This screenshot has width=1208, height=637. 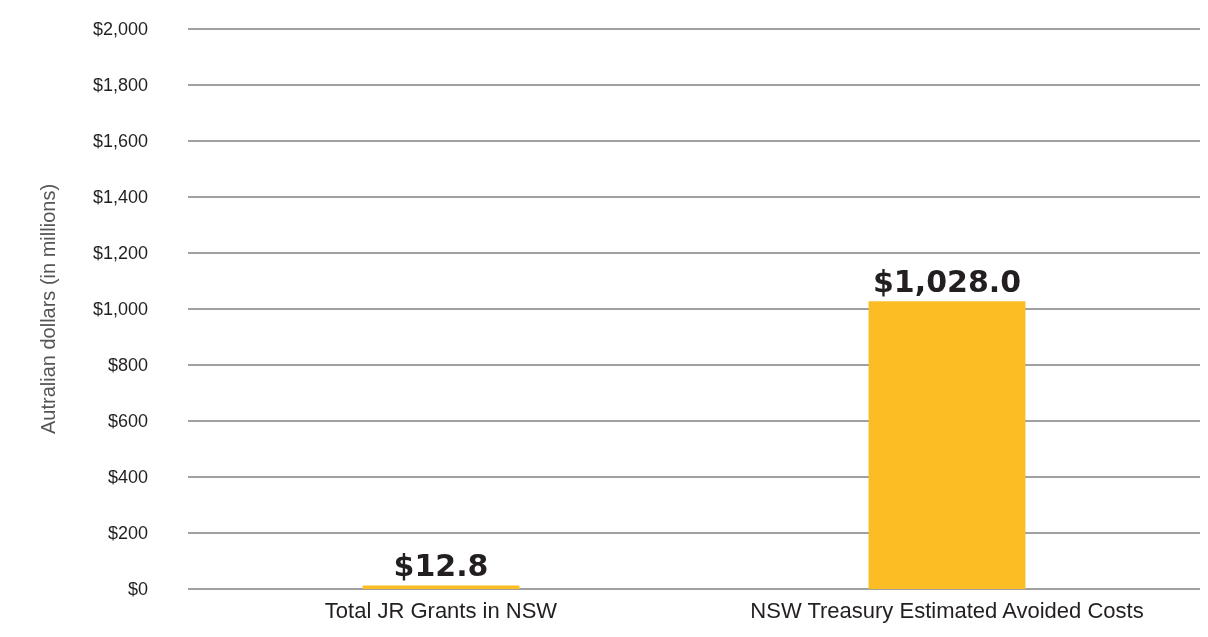 I want to click on y-tick-label: $200, so click(x=127, y=533).